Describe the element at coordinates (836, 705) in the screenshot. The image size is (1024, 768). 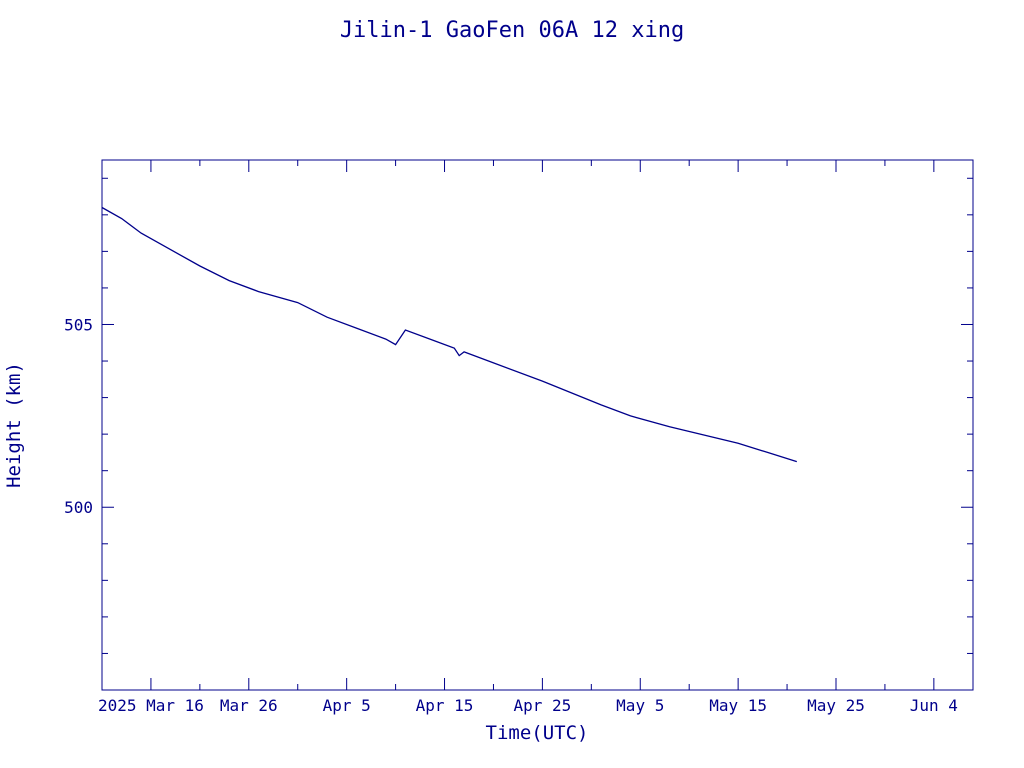
I see `x-tick-label: May 25` at that location.